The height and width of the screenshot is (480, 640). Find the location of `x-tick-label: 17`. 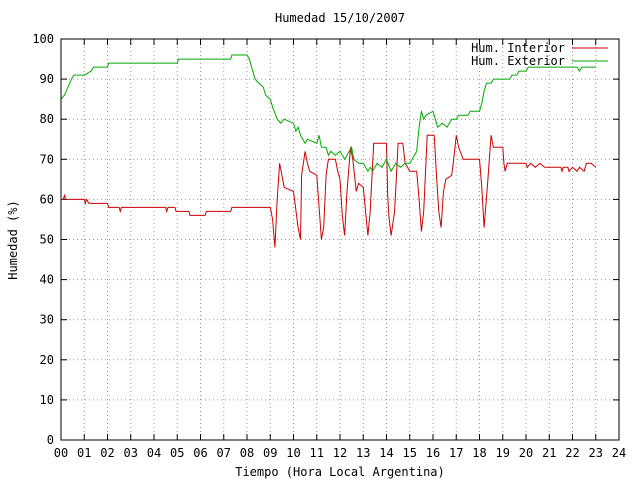

x-tick-label: 17 is located at coordinates (456, 453).